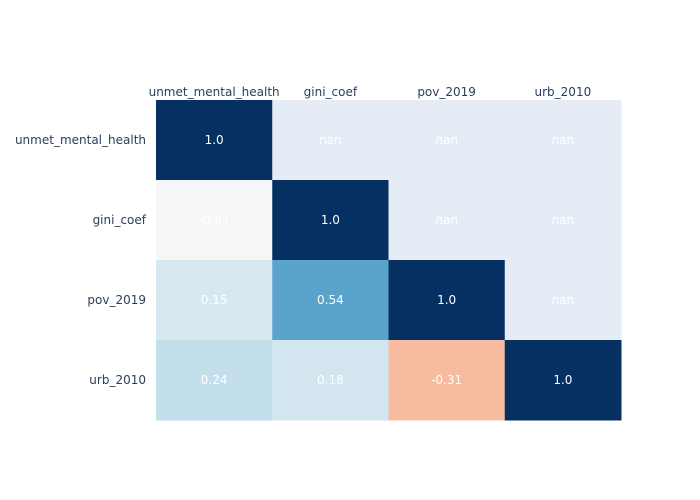 The width and height of the screenshot is (700, 500). I want to click on y-tick-label-pov-2019: pov_2019, so click(116, 300).